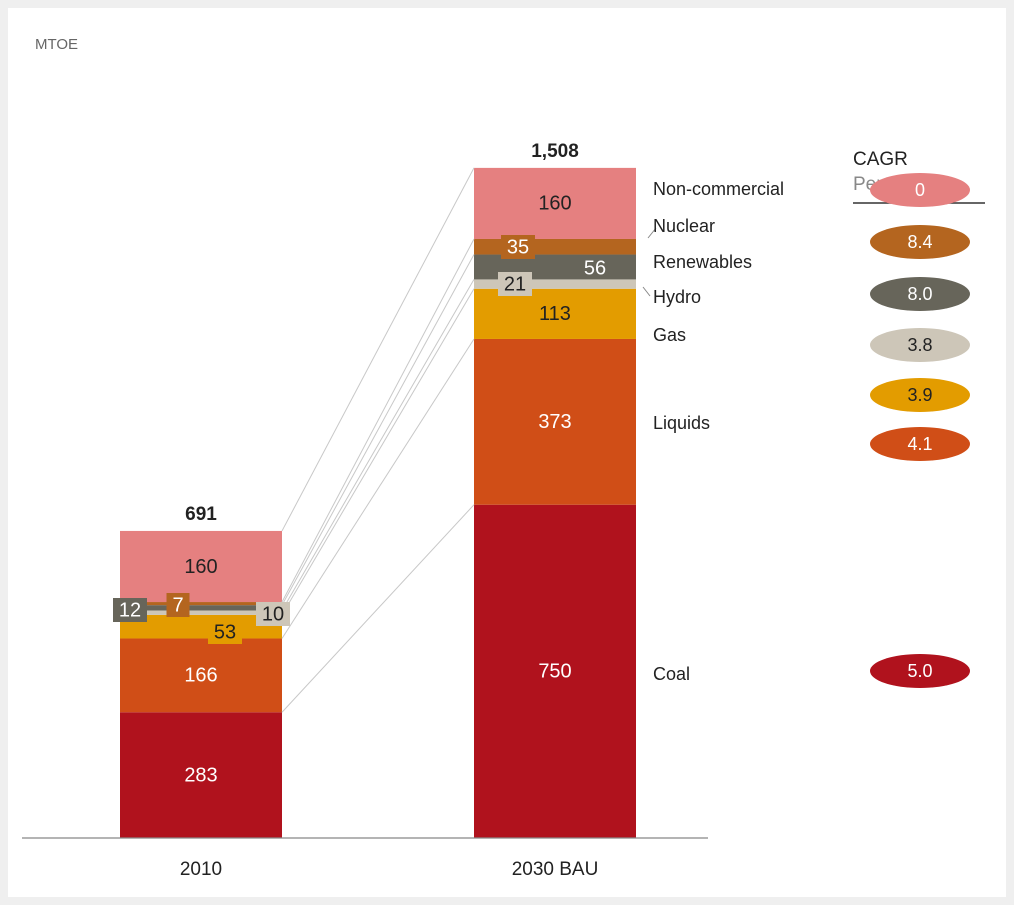 The height and width of the screenshot is (905, 1014). I want to click on y-label: MTOE, so click(56, 44).